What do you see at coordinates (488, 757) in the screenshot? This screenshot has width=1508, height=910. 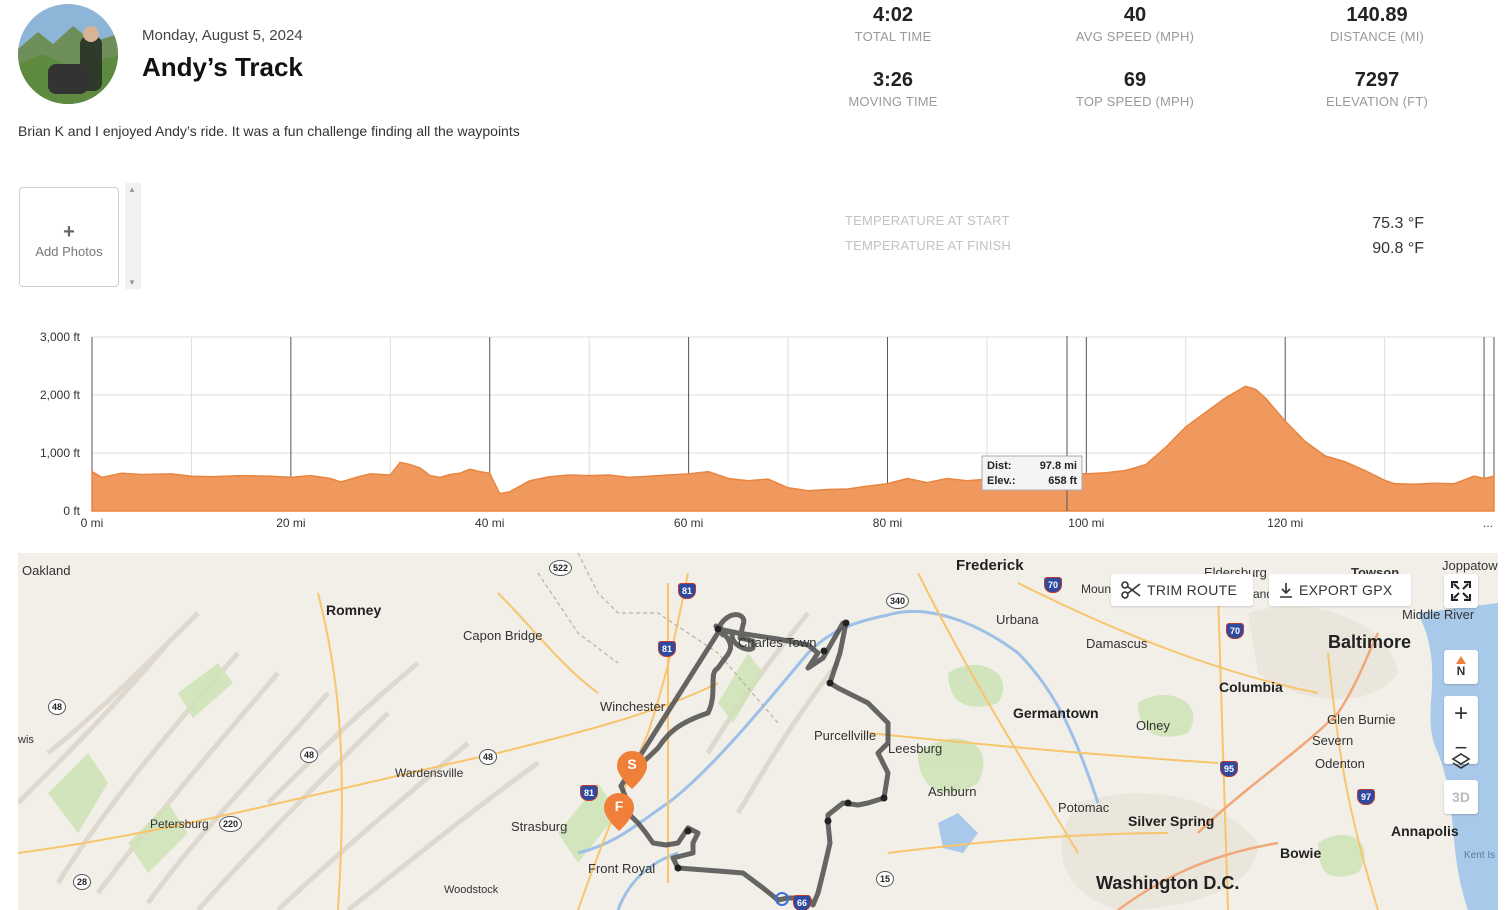 I see `highway-shield: 48` at bounding box center [488, 757].